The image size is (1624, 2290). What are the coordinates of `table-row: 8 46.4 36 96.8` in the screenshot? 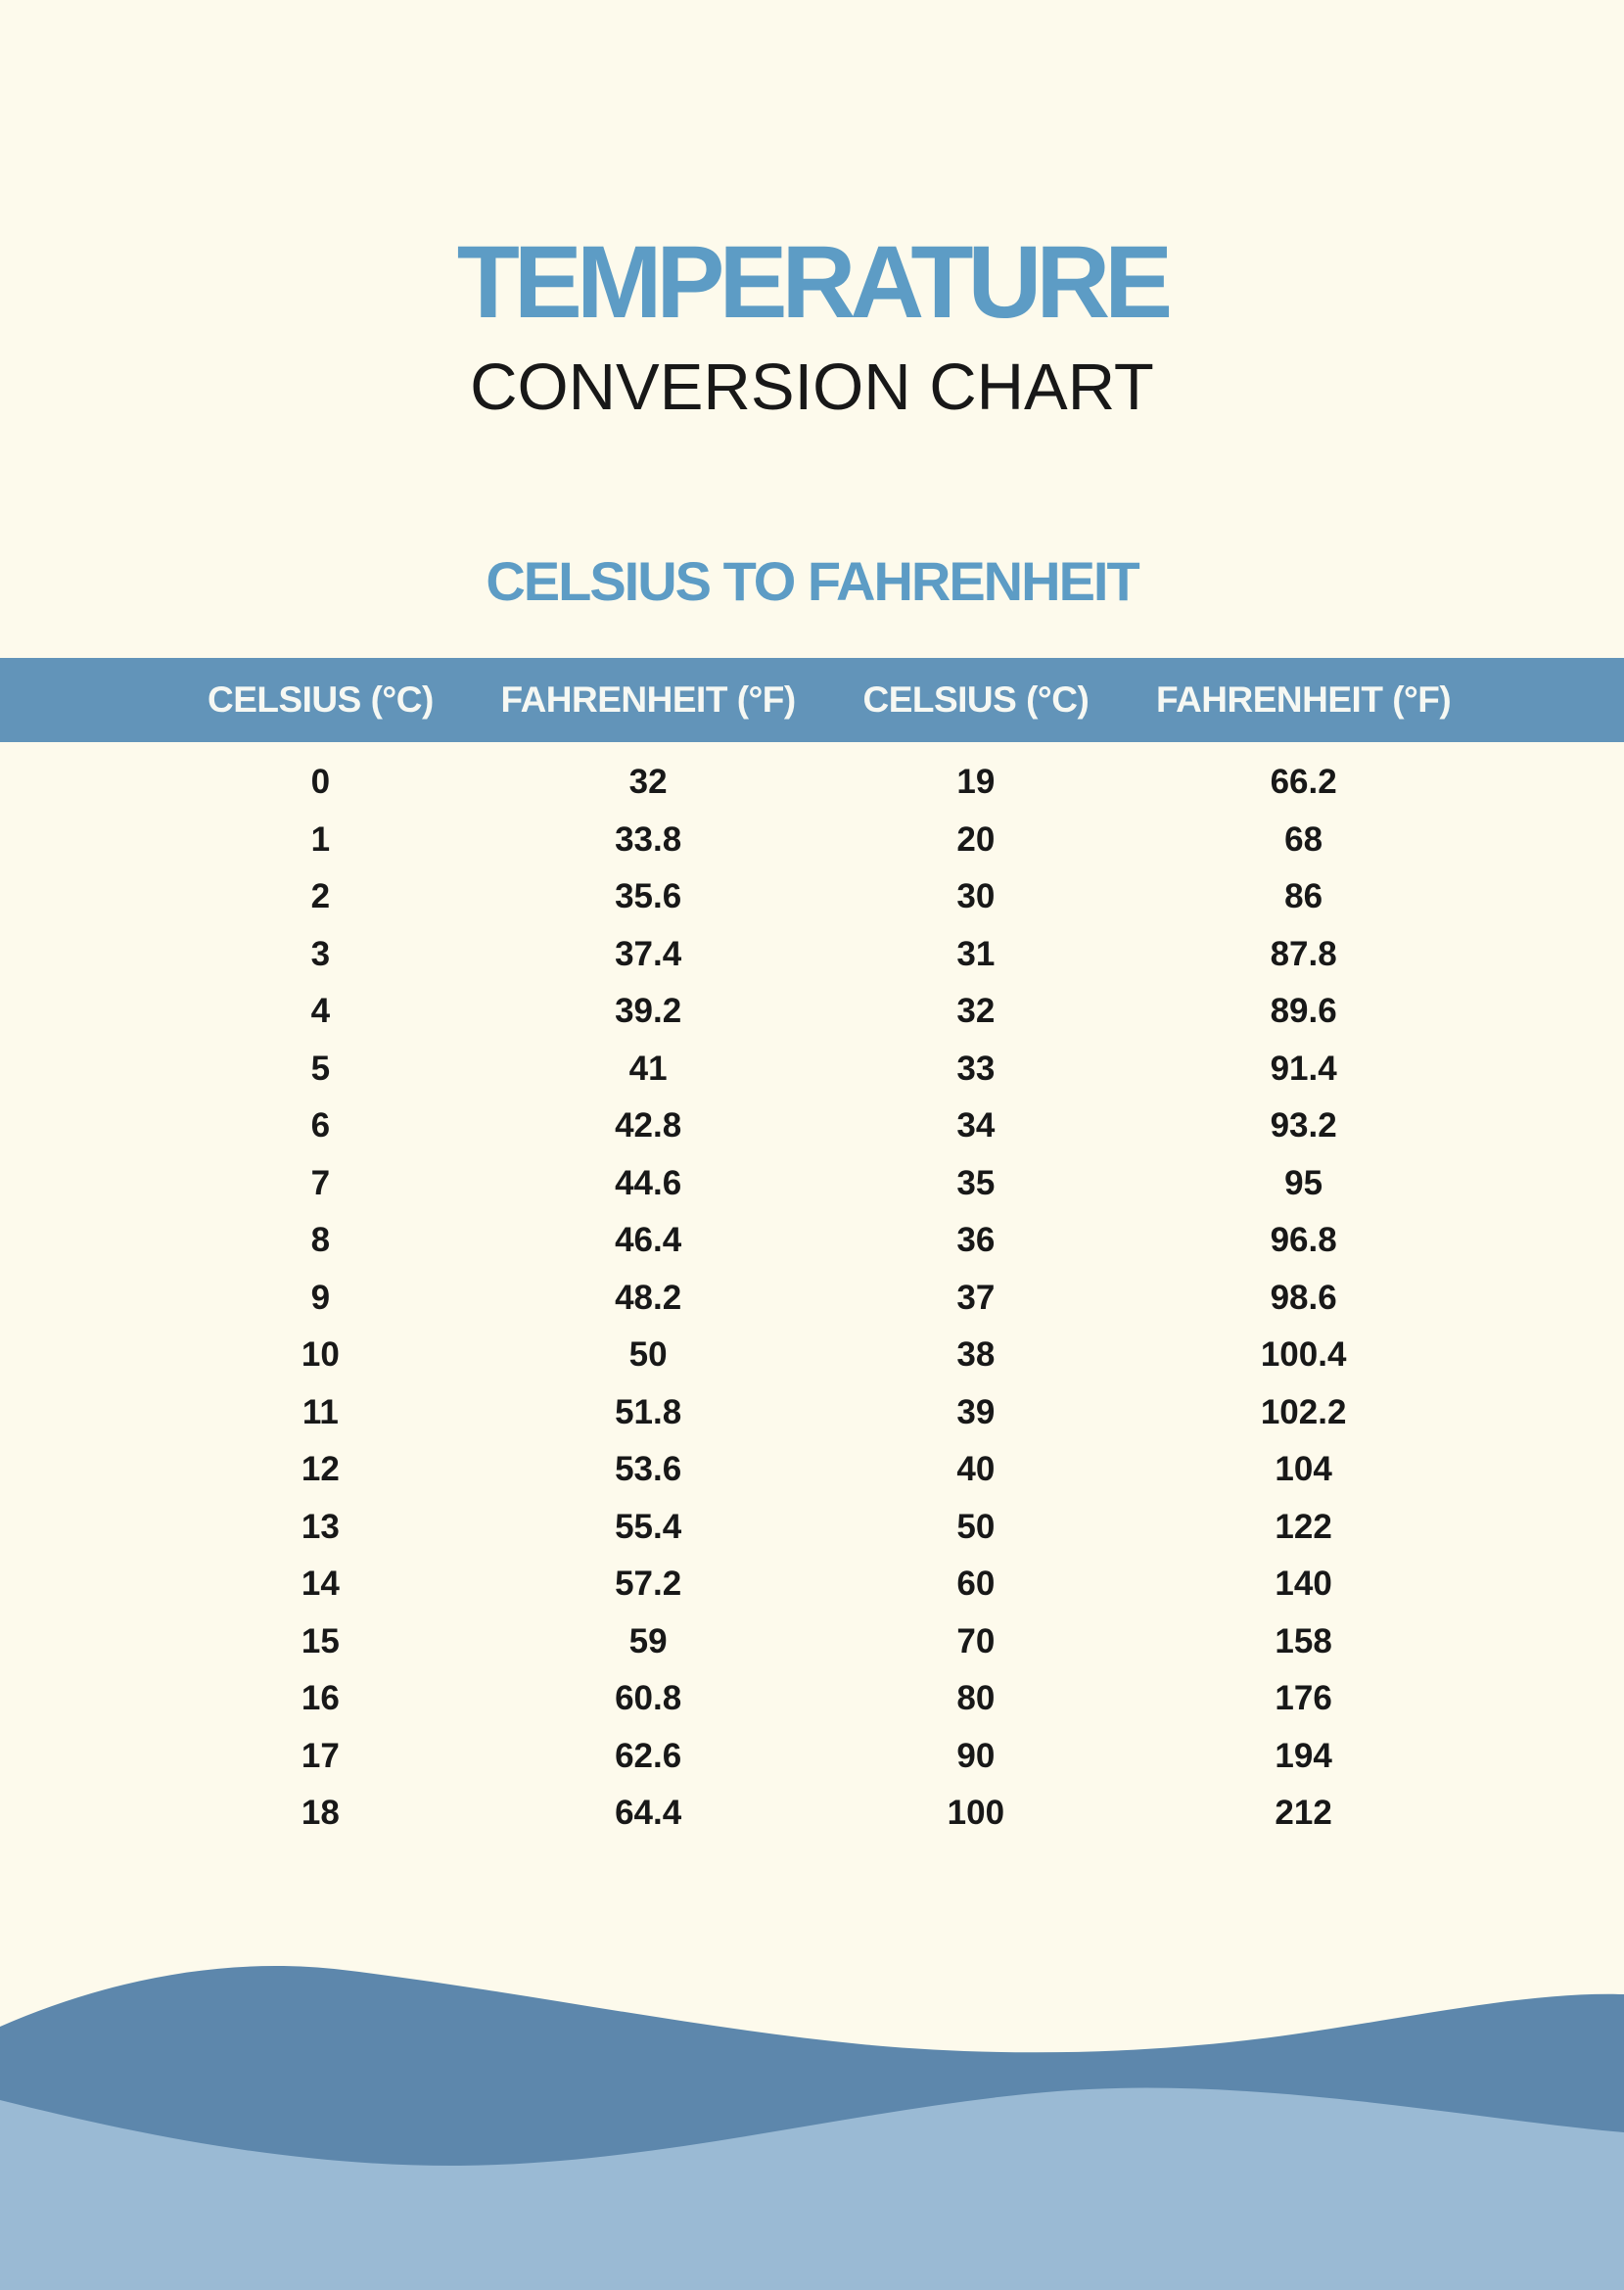 It's located at (812, 1241).